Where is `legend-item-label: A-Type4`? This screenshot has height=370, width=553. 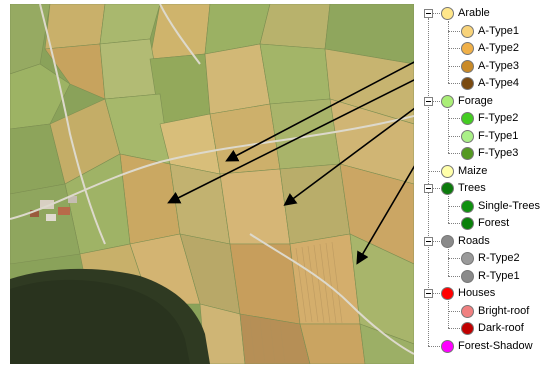 legend-item-label: A-Type4 is located at coordinates (498, 83).